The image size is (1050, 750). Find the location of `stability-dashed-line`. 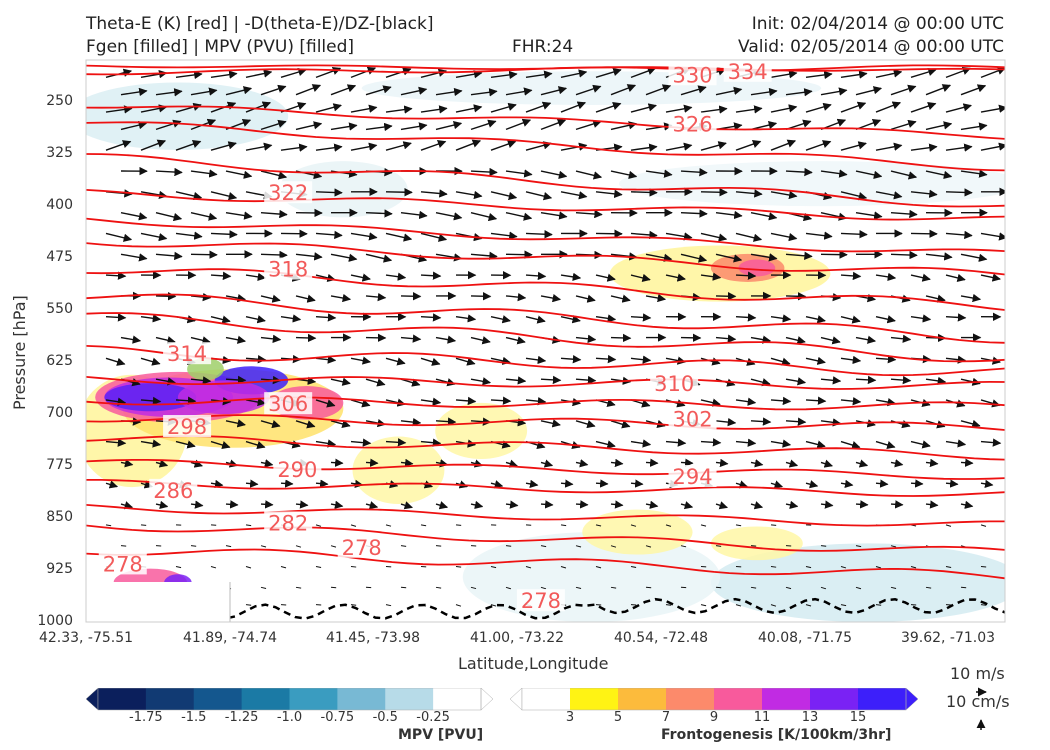

stability-dashed-line is located at coordinates (604, 608).